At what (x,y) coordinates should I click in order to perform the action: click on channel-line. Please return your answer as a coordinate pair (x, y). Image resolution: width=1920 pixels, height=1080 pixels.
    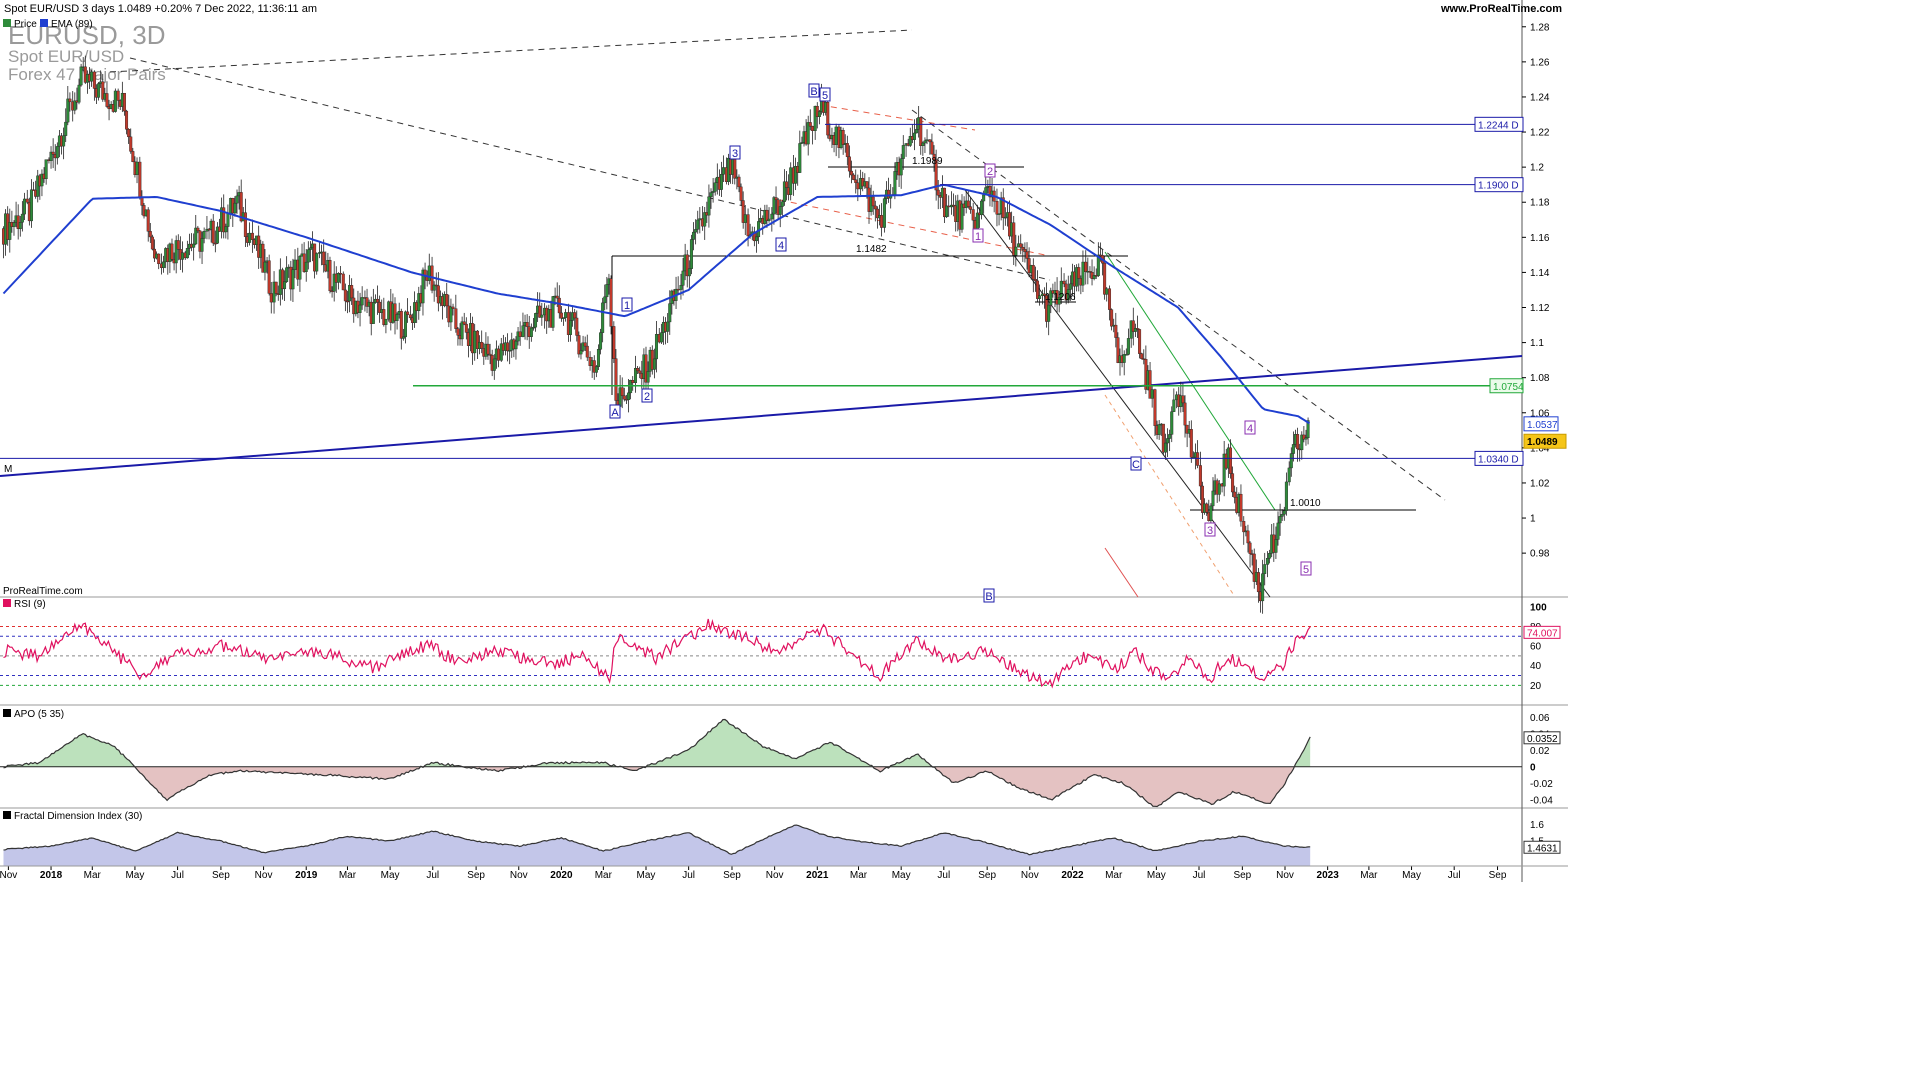
    Looking at the image, I should click on (1117, 393).